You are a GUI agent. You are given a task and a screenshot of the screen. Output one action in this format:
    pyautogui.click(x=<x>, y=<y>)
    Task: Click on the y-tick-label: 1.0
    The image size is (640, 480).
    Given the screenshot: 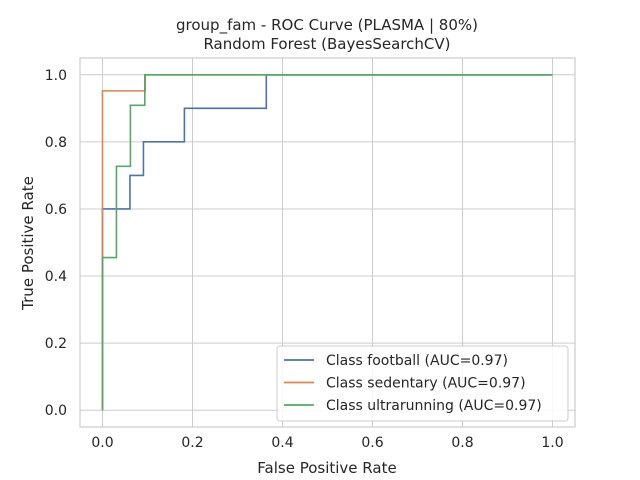 What is the action you would take?
    pyautogui.click(x=56, y=76)
    